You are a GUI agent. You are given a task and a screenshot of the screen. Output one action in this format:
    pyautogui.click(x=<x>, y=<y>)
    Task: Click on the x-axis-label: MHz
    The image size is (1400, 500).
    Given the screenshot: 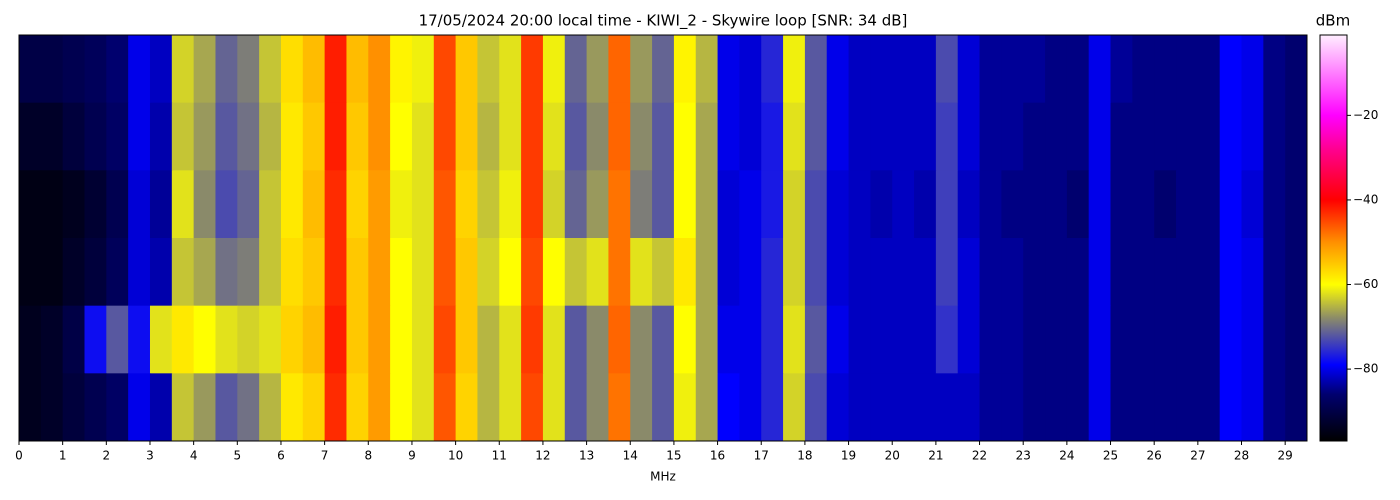 What is the action you would take?
    pyautogui.click(x=663, y=477)
    